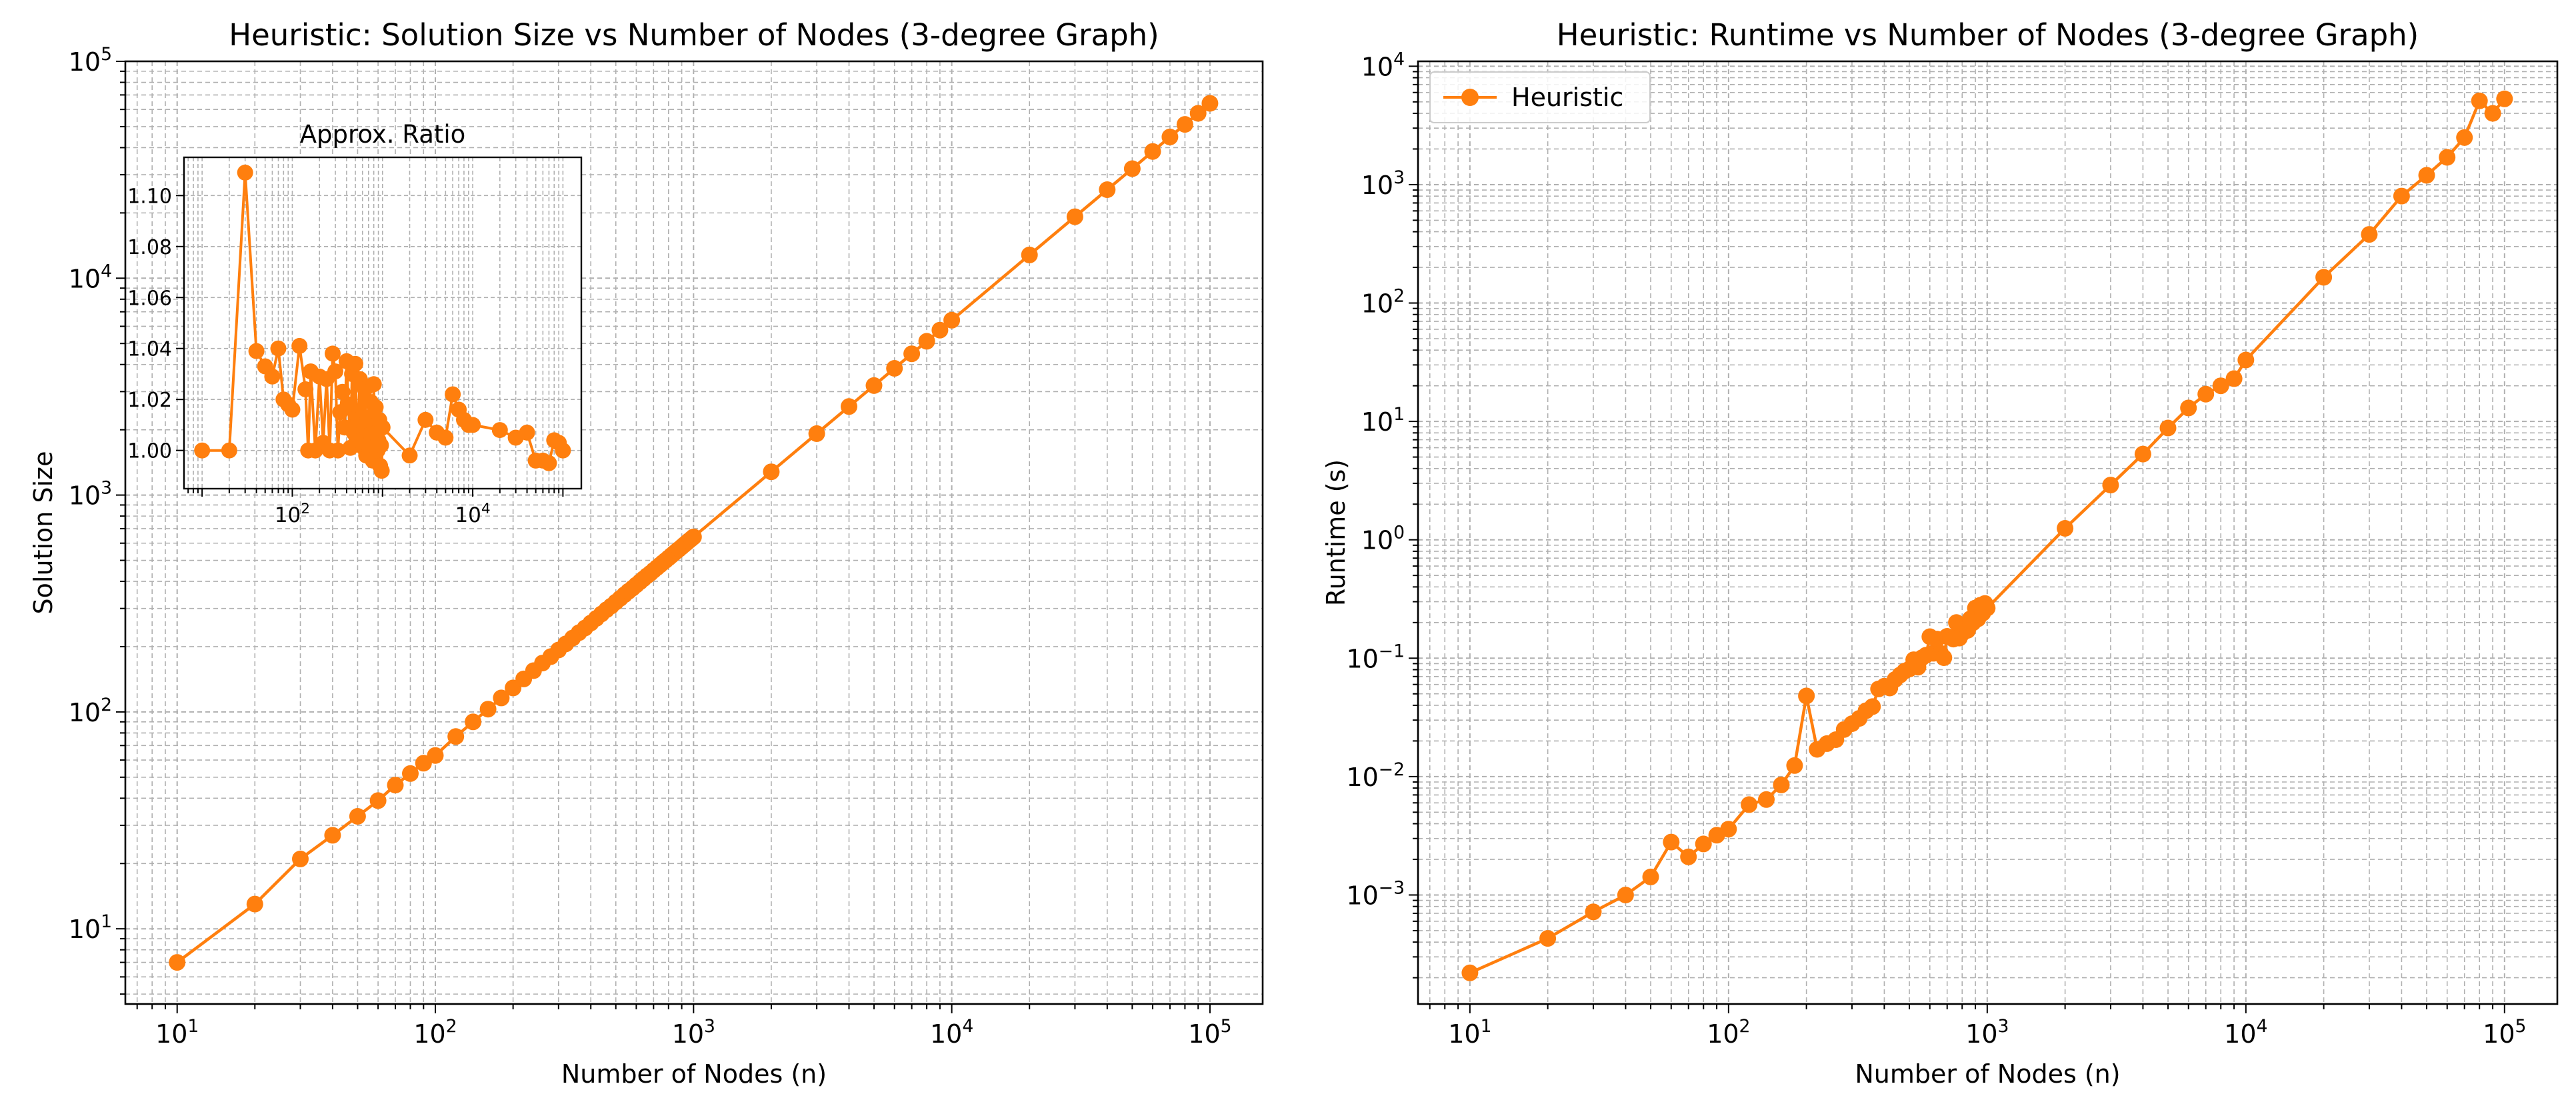  I want to click on left-x-tick-label: 10⁴, so click(951, 1032).